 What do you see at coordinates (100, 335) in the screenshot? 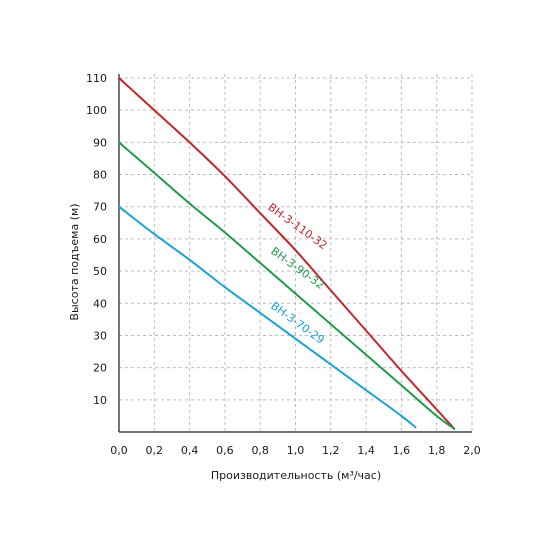
I see `y-tick-label: 30` at bounding box center [100, 335].